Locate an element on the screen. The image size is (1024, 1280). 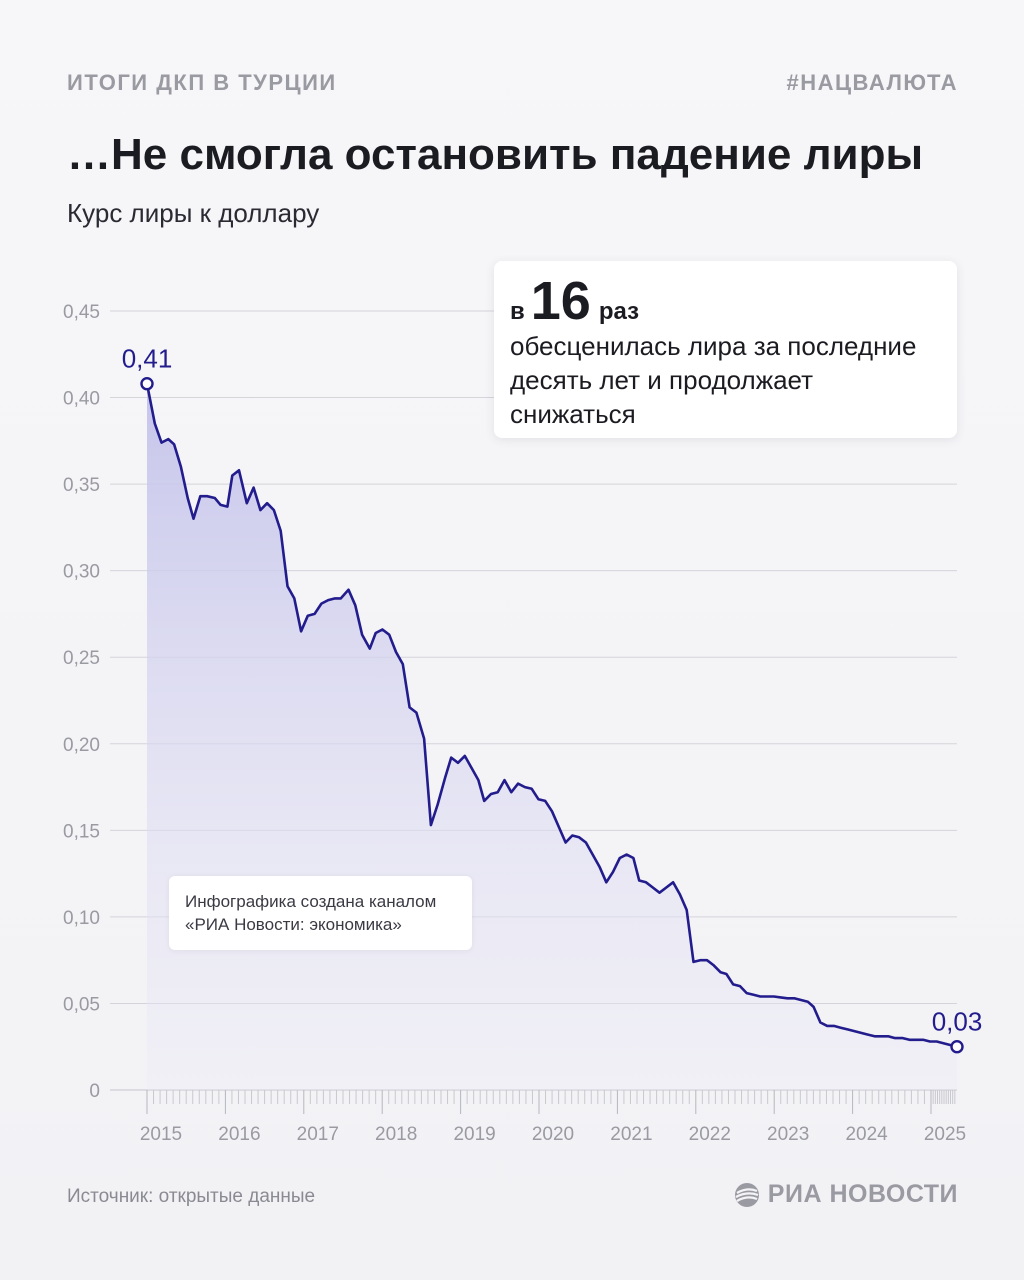
chart-subtitle: Курс лиры к доллару is located at coordinates (193, 213).